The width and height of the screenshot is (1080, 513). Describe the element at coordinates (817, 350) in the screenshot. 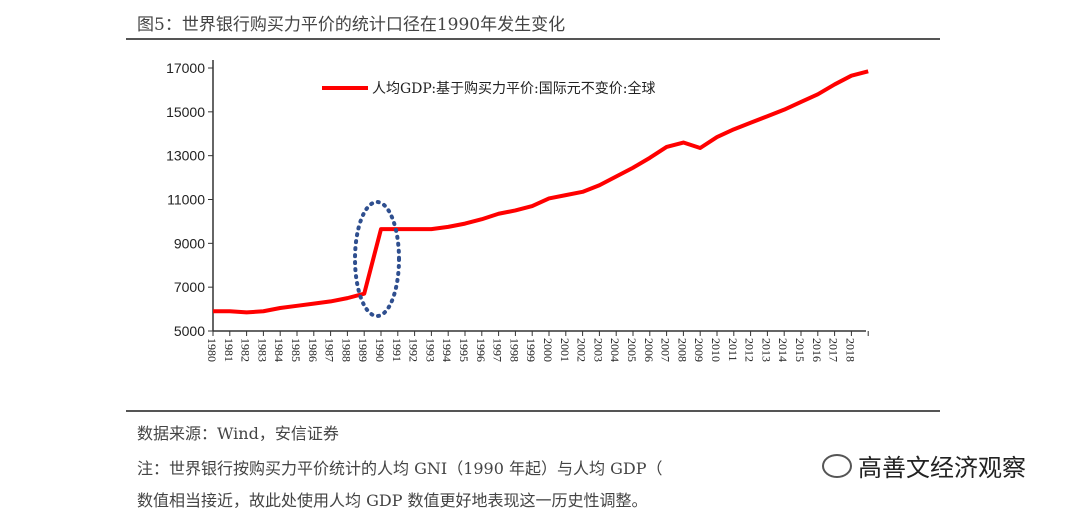

I see `x-tick-label: 2016` at that location.